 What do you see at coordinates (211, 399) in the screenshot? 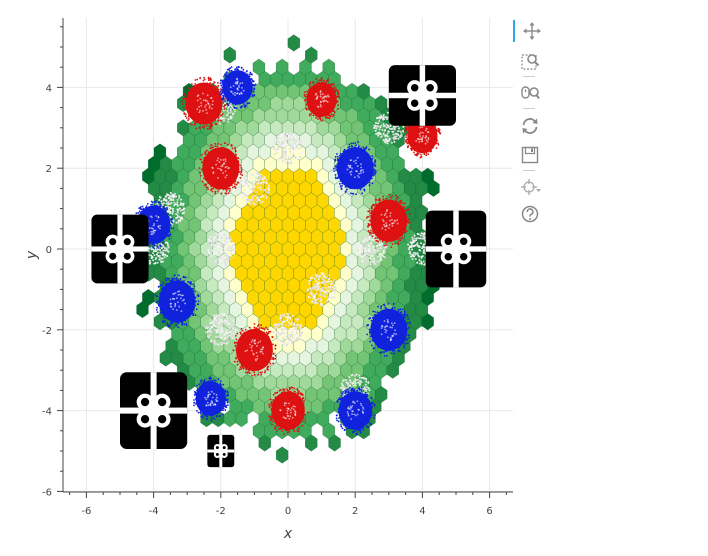
I see `ornament` at bounding box center [211, 399].